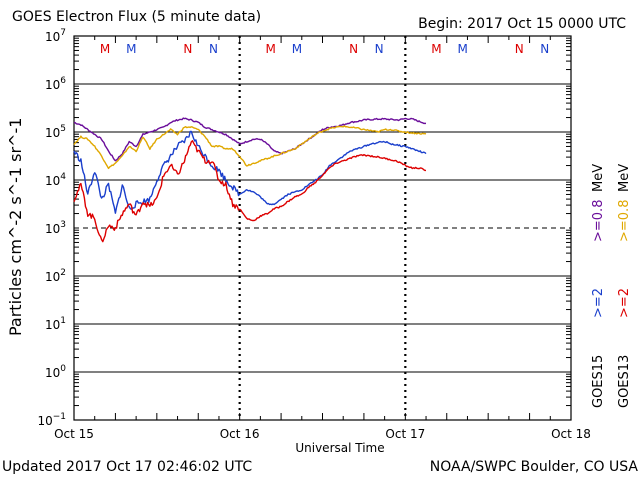 The image size is (640, 480). I want to click on y-axis-label: Particles cm^-2 s^-1 sr^-1, so click(15, 227).